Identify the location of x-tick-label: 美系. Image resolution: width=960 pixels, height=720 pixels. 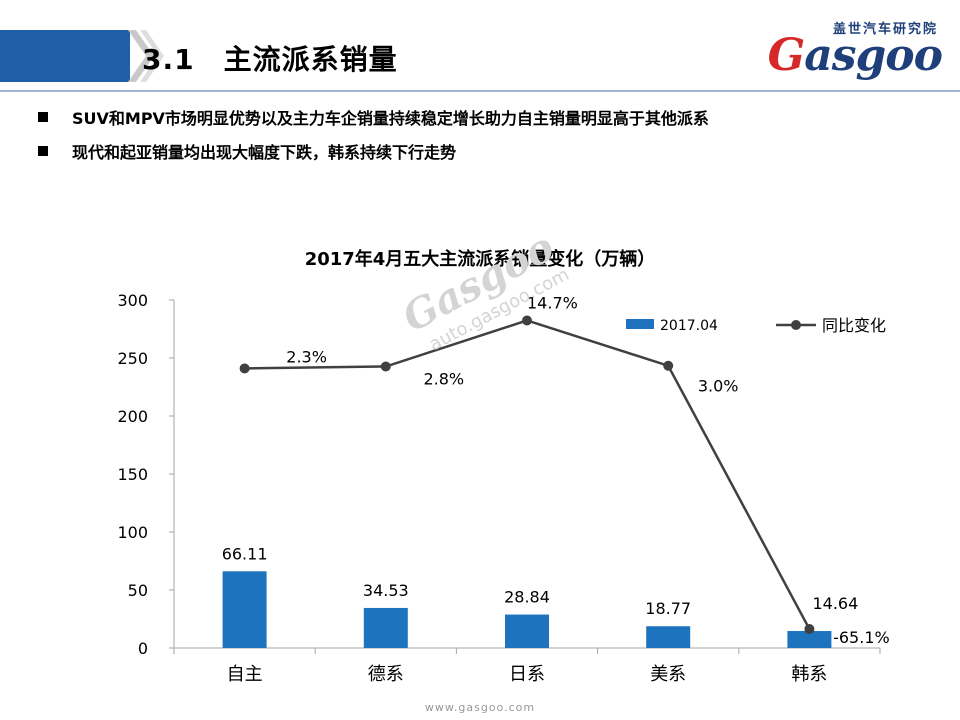
(668, 674).